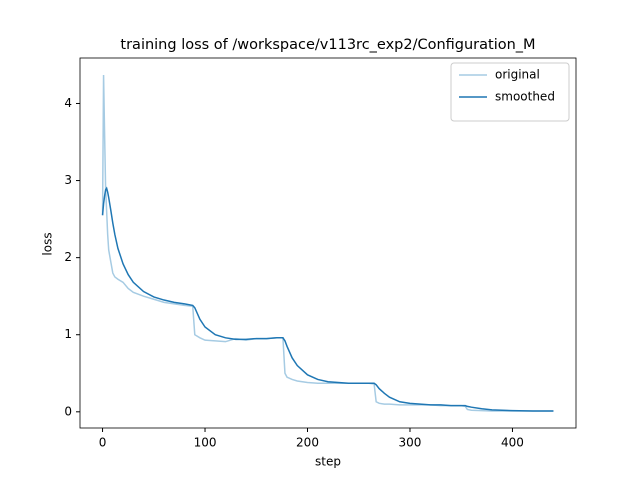  What do you see at coordinates (525, 97) in the screenshot?
I see `legend-label: smoothed` at bounding box center [525, 97].